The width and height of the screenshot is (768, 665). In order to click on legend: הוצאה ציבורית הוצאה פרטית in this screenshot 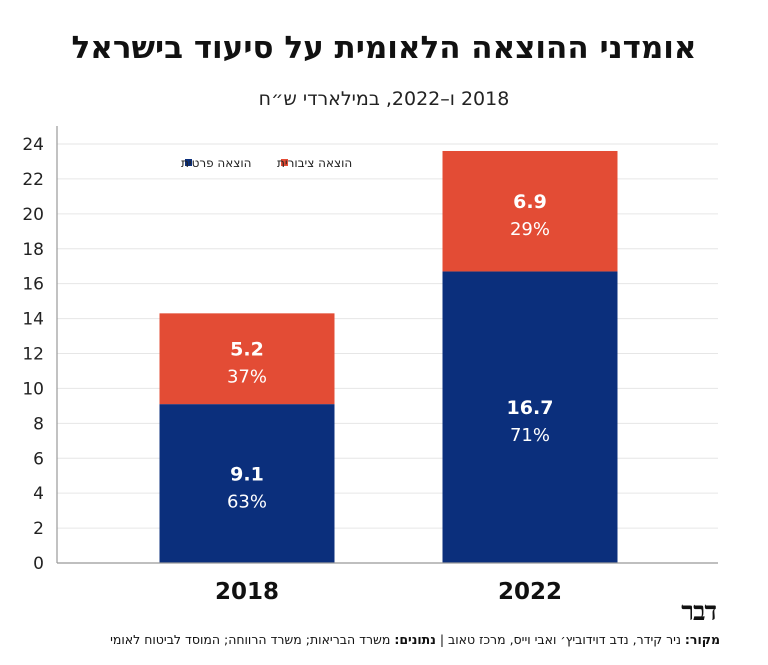, I will do `click(266, 163)`.